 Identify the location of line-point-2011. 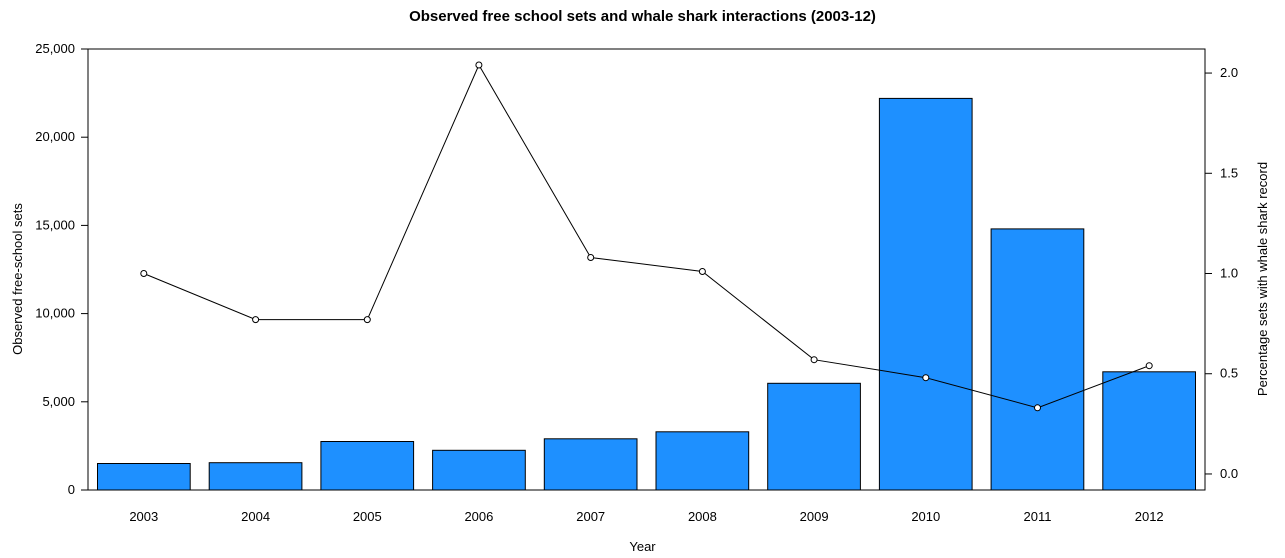
(1037, 408).